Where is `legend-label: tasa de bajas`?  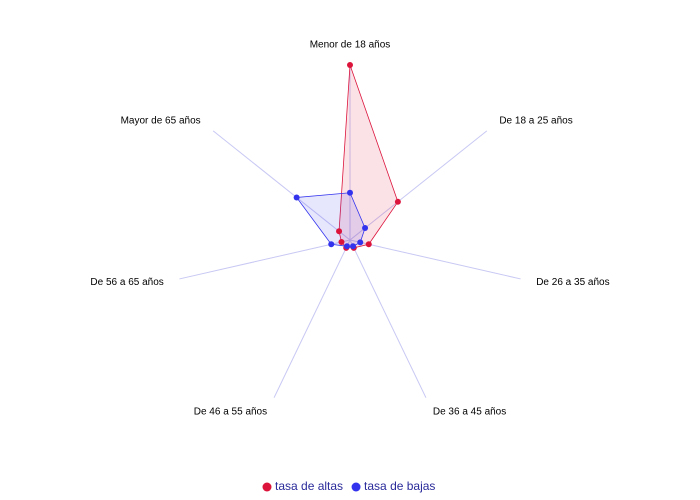 legend-label: tasa de bajas is located at coordinates (399, 486).